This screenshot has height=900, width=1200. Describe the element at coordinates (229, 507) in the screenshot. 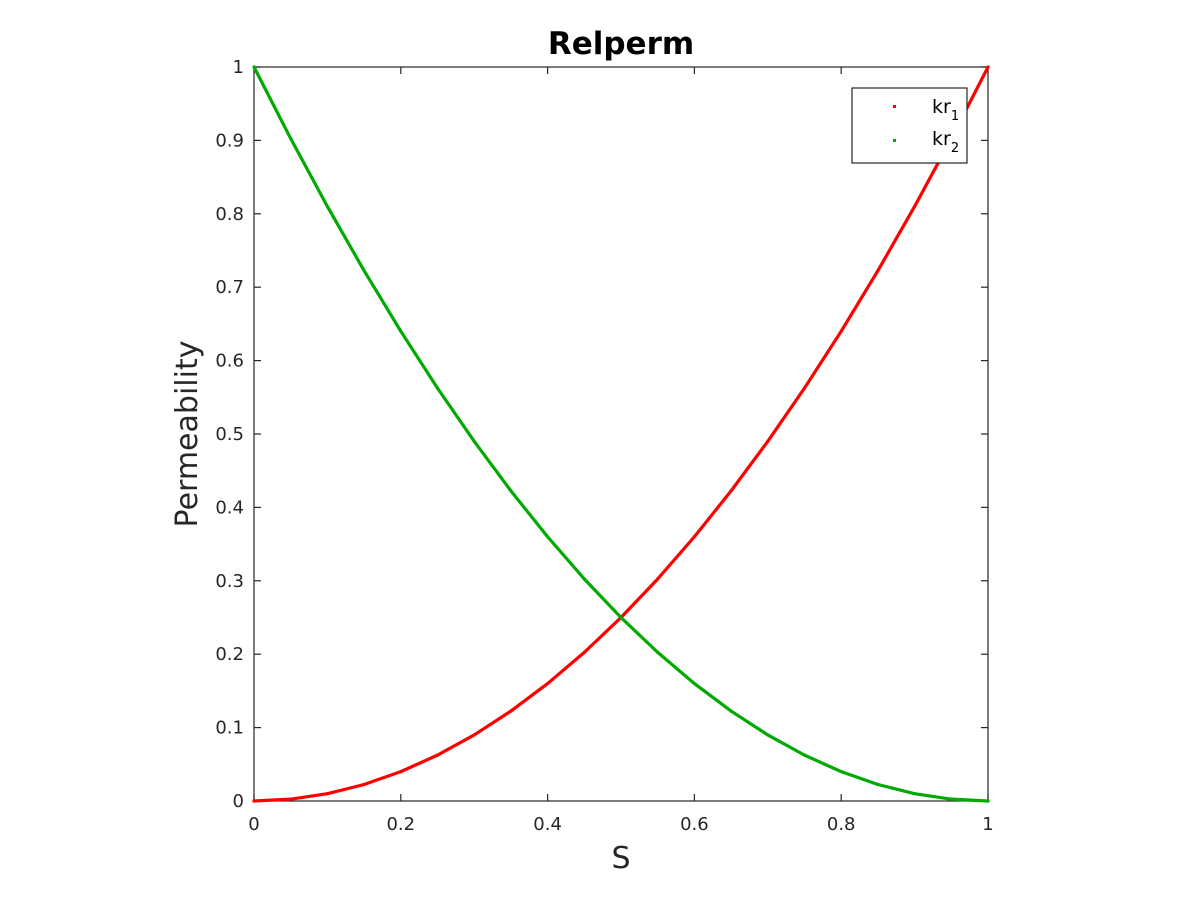

I see `y-tick-label: 0.4` at that location.